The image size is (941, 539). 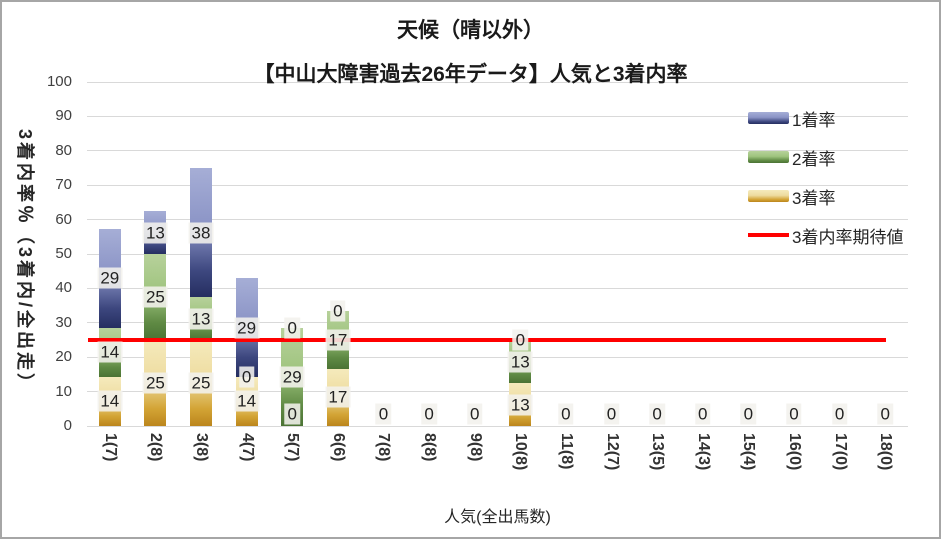 What do you see at coordinates (293, 447) in the screenshot?
I see `x-tick-label: 5(7)` at bounding box center [293, 447].